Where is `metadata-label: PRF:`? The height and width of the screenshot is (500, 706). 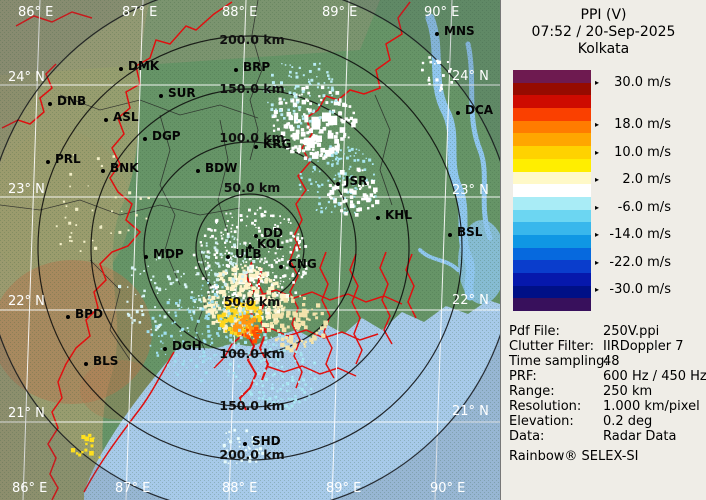 metadata-label: PRF: is located at coordinates (523, 376).